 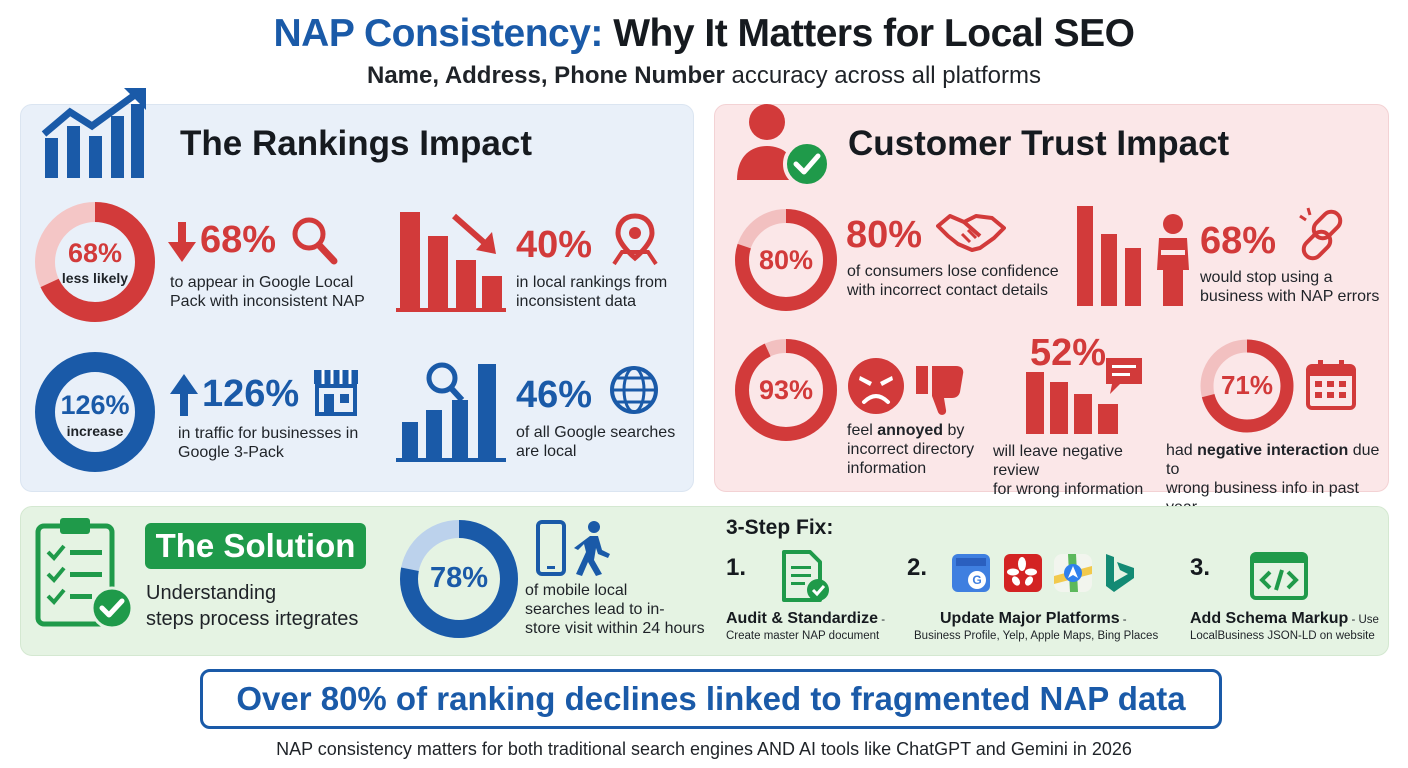 I want to click on stat-40-desc: in local rankings from inconsistent data, so click(x=601, y=292).